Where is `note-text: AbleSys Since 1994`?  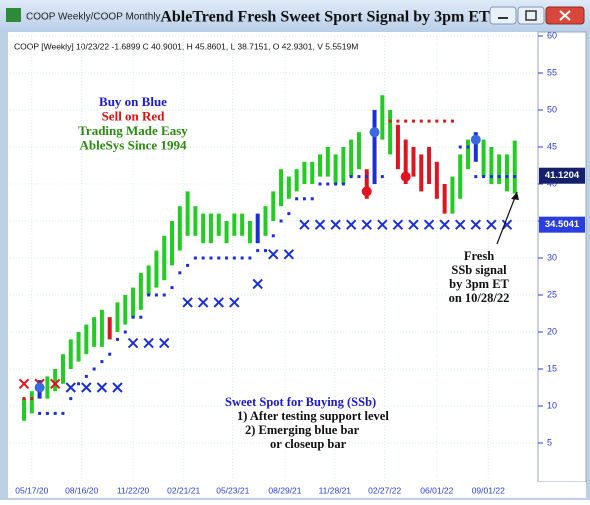 note-text: AbleSys Since 1994 is located at coordinates (133, 144).